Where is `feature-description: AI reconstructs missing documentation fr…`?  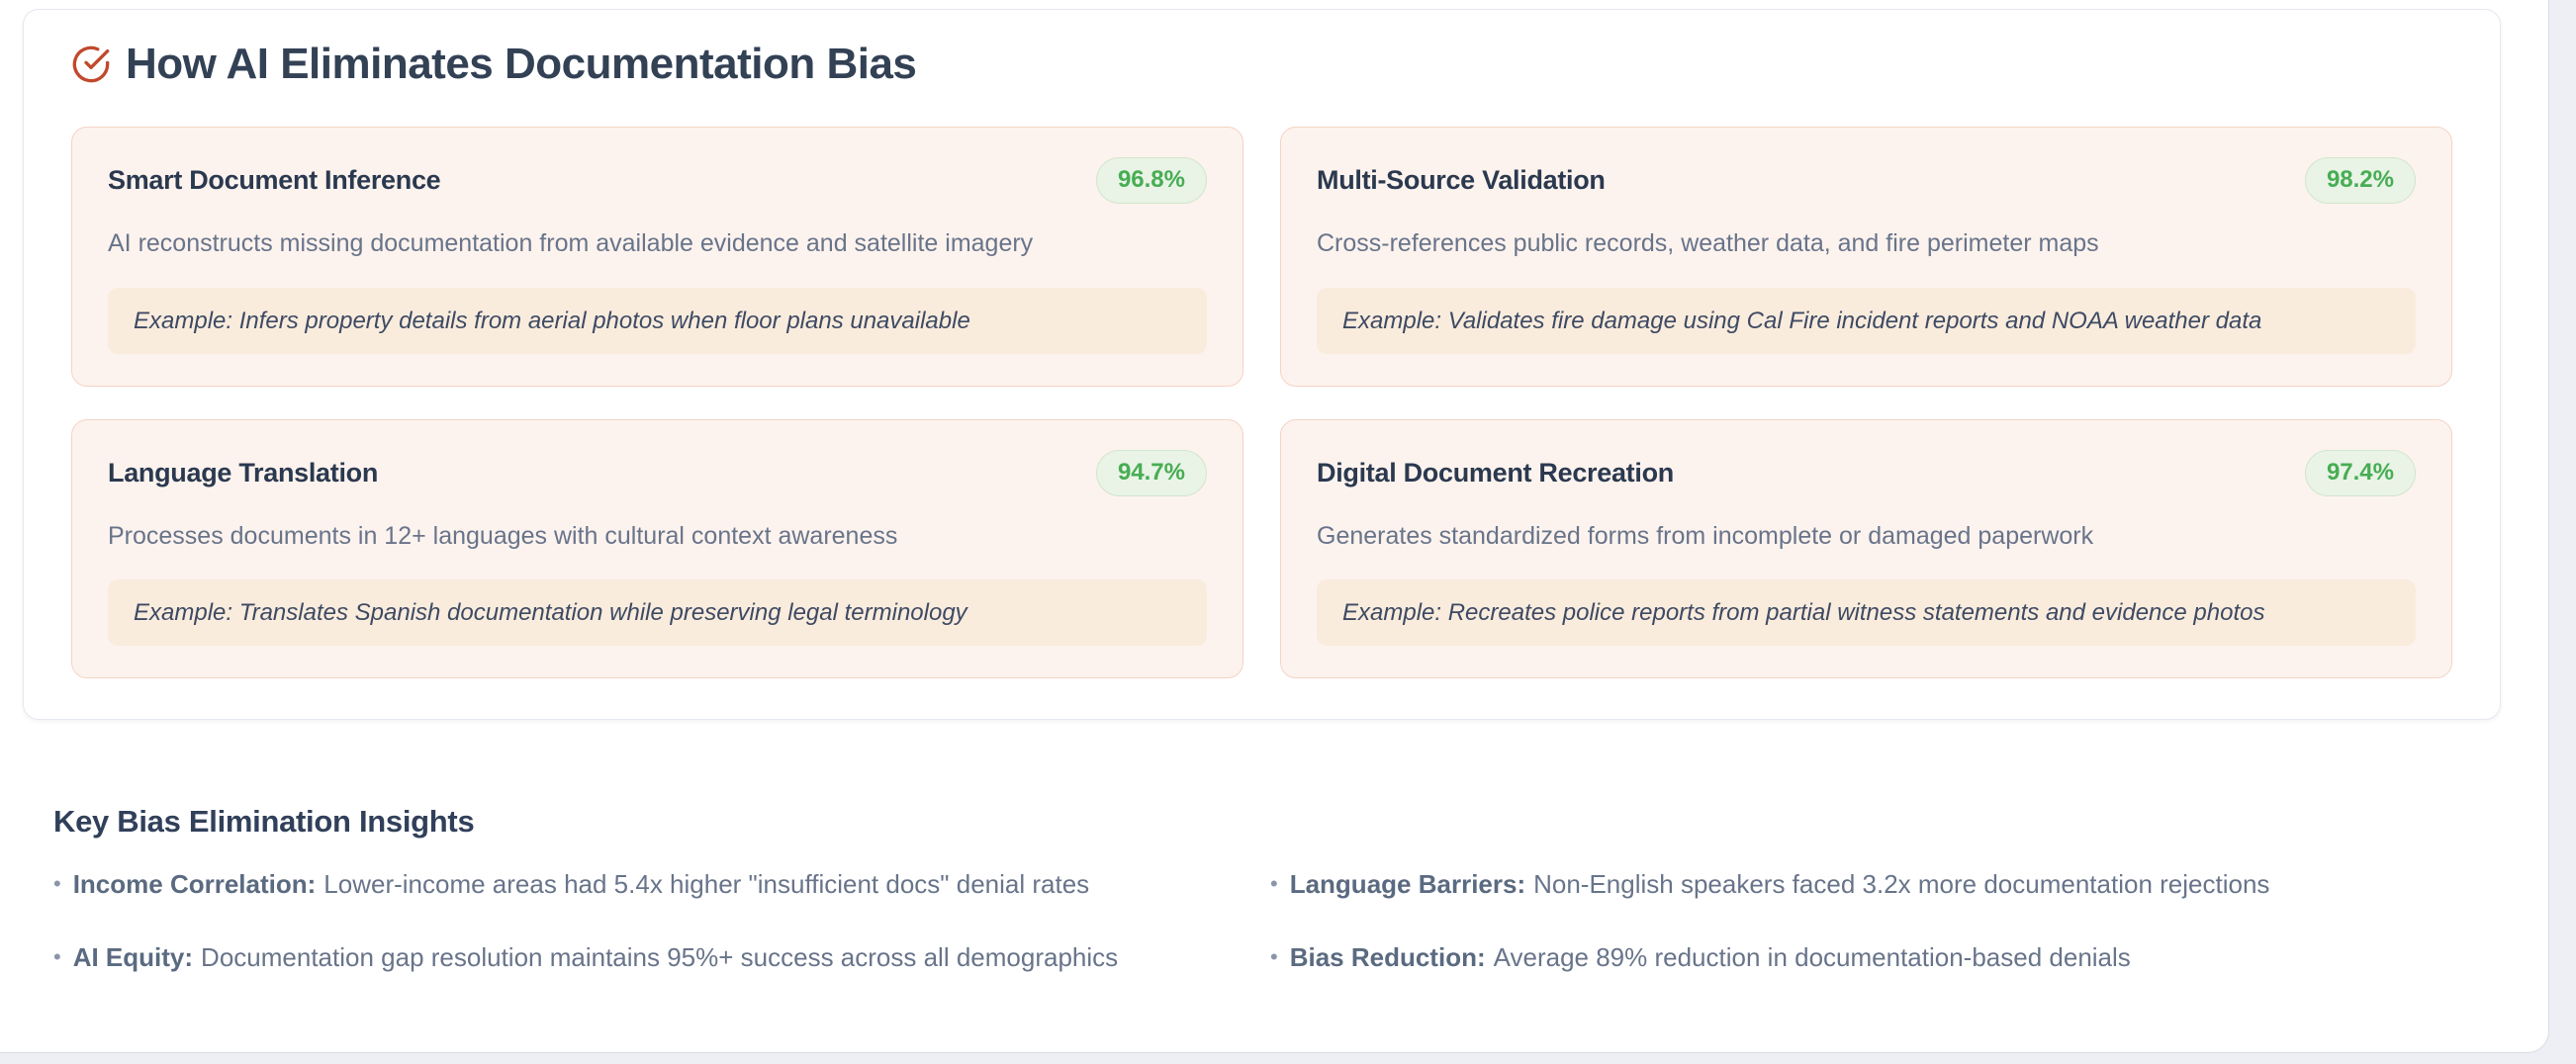 feature-description: AI reconstructs missing documentation fr… is located at coordinates (571, 242).